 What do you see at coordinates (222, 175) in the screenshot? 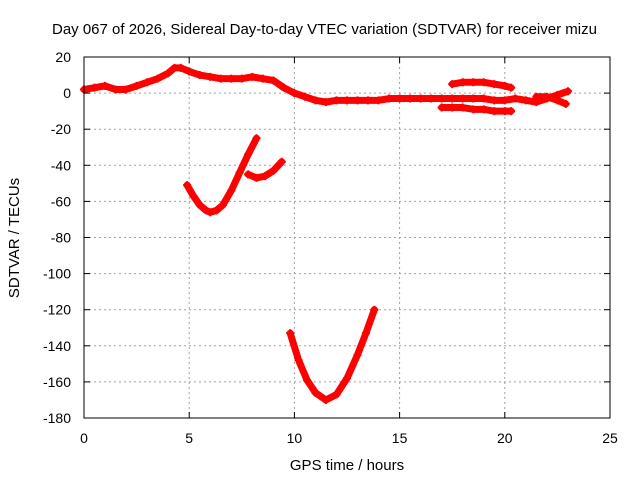
I see `series-arc-a` at bounding box center [222, 175].